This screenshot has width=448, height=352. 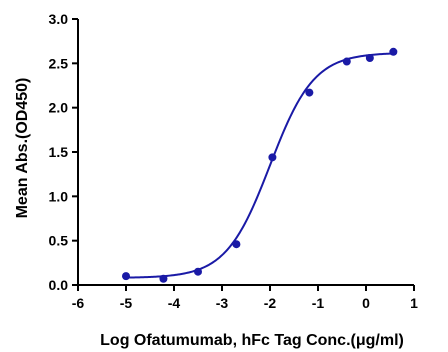 What do you see at coordinates (59, 152) in the screenshot?
I see `y-tick-label: 1.5` at bounding box center [59, 152].